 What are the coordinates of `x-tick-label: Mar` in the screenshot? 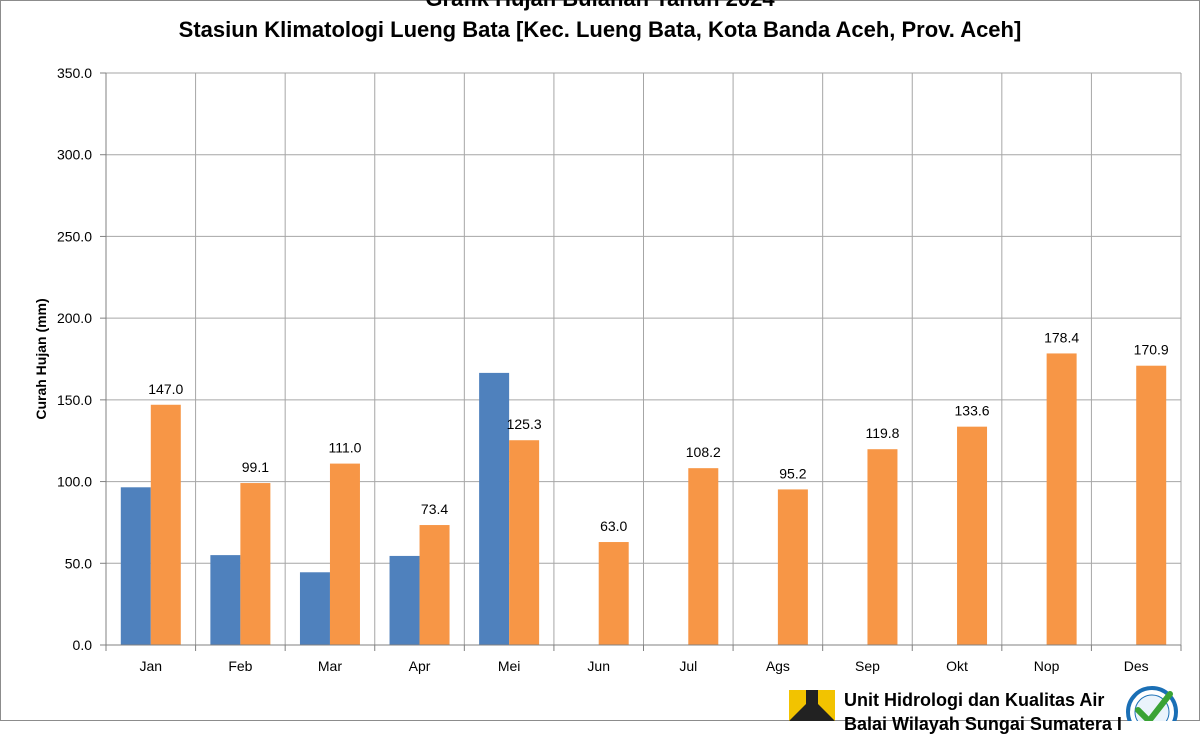 It's located at (330, 666).